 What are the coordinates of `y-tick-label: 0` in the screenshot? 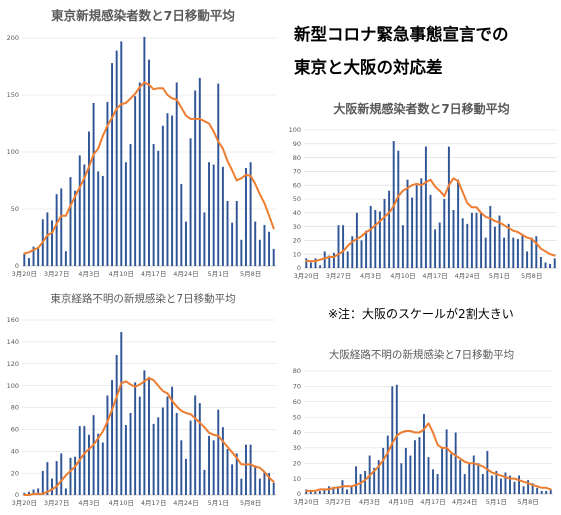 It's located at (299, 268).